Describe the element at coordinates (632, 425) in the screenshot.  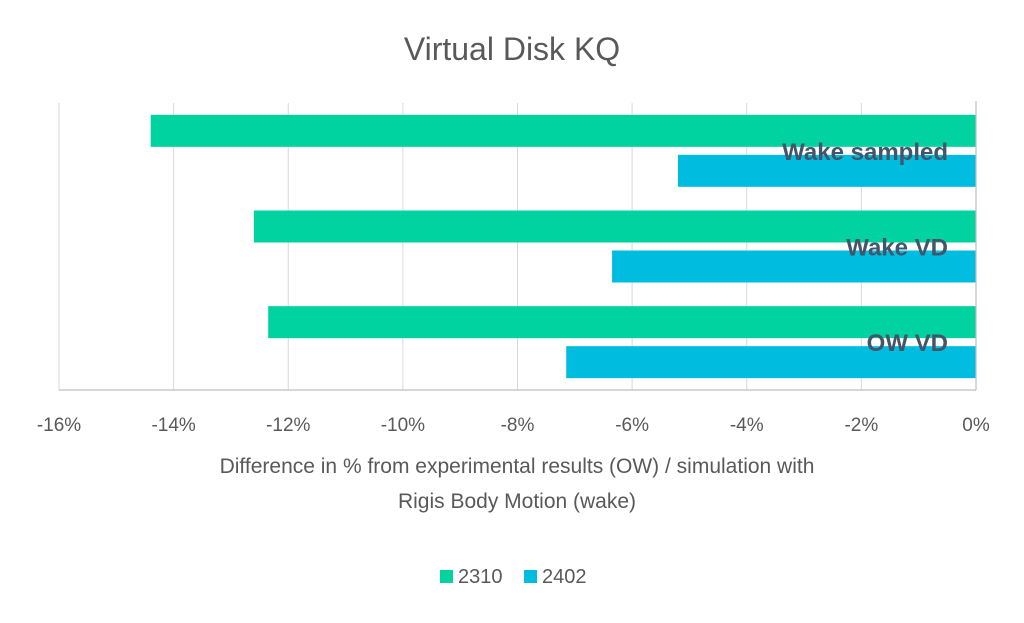
I see `x-tick-label: -6%` at that location.